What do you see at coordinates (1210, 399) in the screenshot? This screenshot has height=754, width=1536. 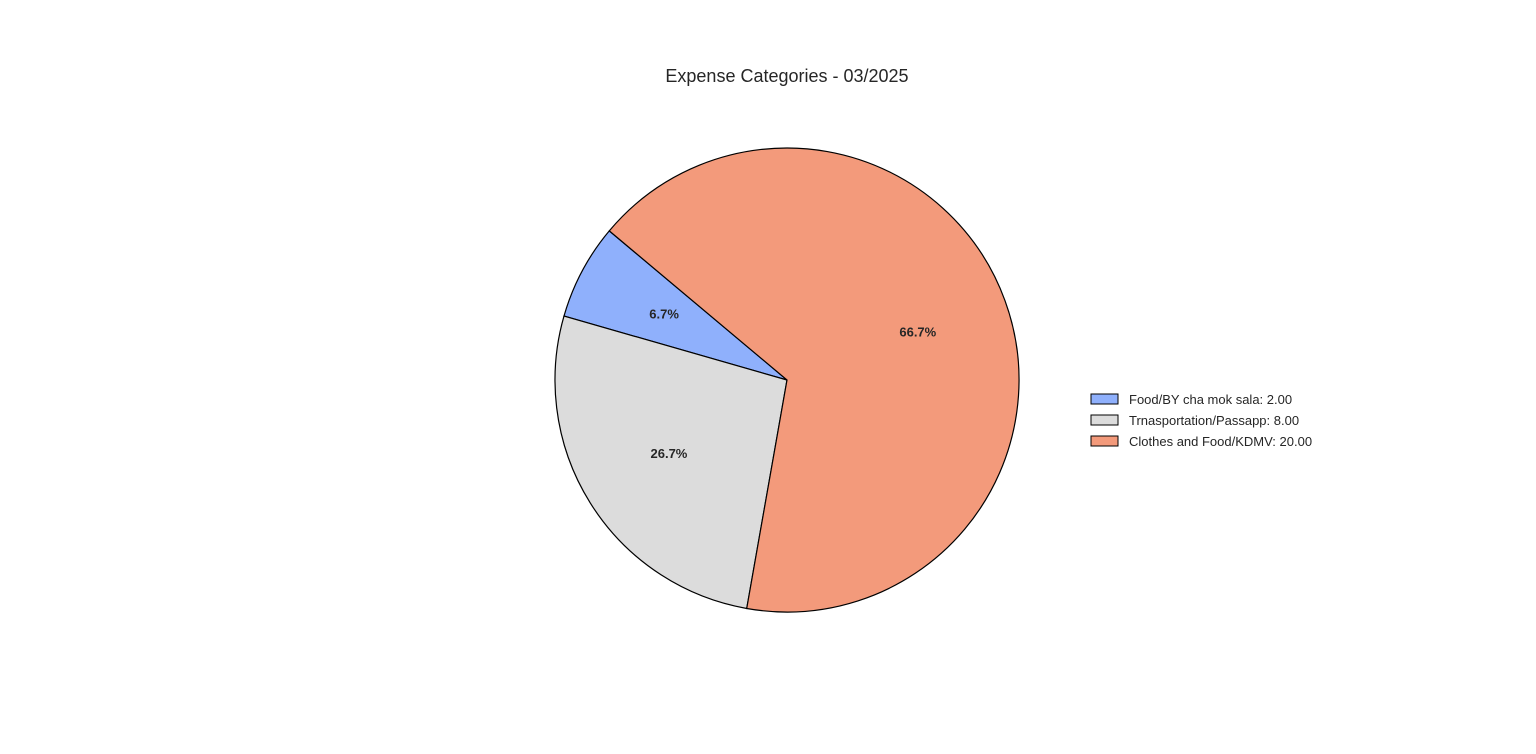 I see `legend-label-1: Food/BY cha mok sala: 2.00` at bounding box center [1210, 399].